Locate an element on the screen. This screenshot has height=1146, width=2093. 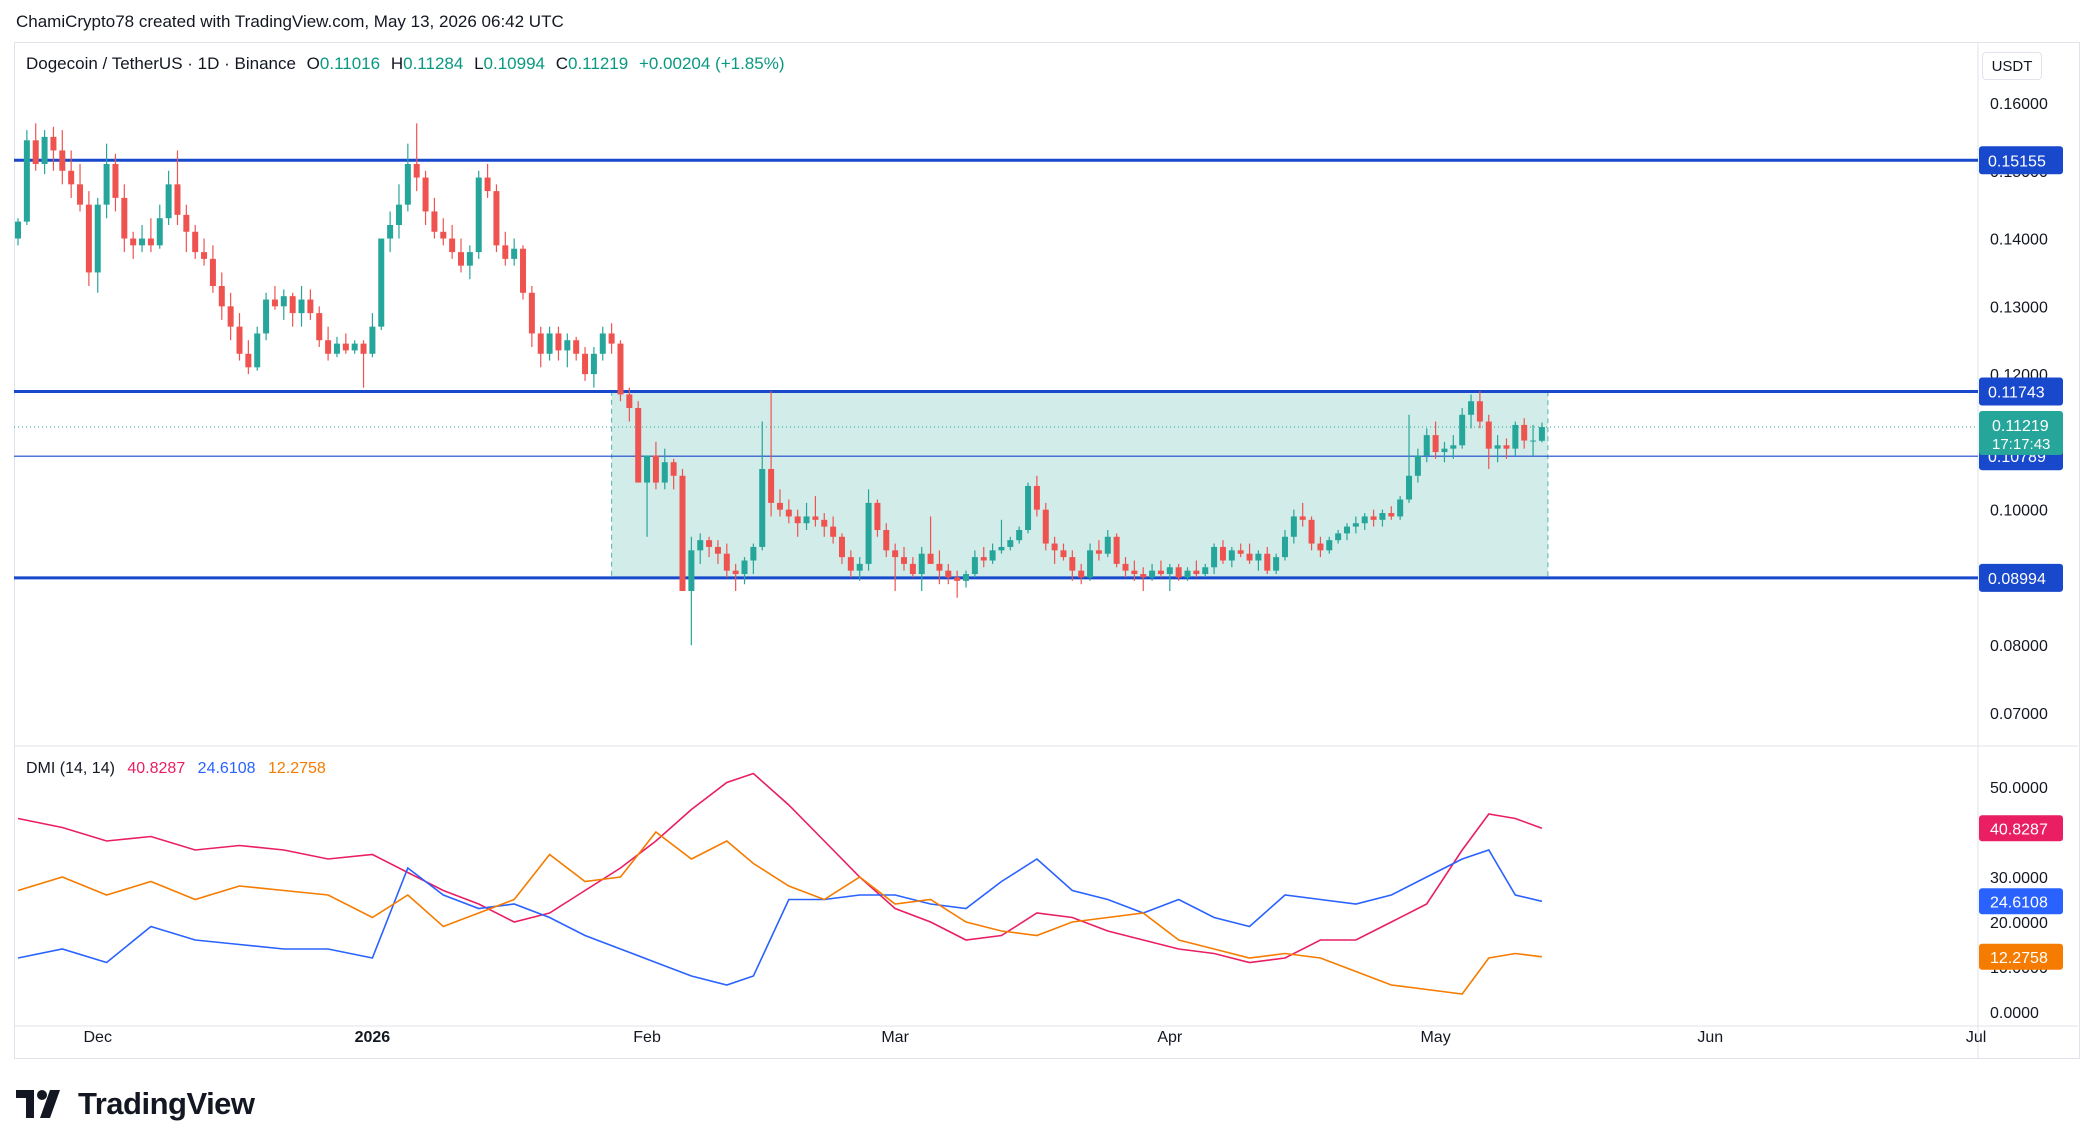
price-tick-label: 0.16000 is located at coordinates (2019, 104).